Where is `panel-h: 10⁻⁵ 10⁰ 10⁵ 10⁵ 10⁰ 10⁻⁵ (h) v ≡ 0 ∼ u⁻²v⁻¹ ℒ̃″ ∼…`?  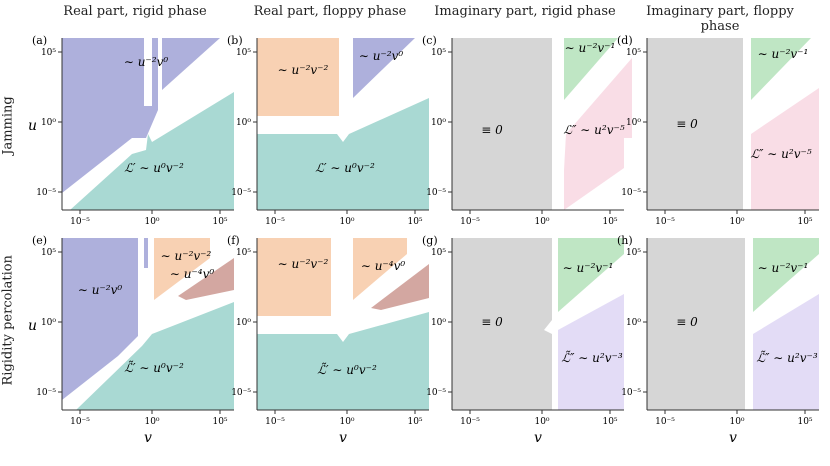 panel-h: 10⁻⁵ 10⁰ 10⁵ 10⁵ 10⁰ 10⁻⁵ (h) v ≡ 0 ∼ u⁻²v⁻¹ ℒ̃″ ∼… is located at coordinates (717, 348).